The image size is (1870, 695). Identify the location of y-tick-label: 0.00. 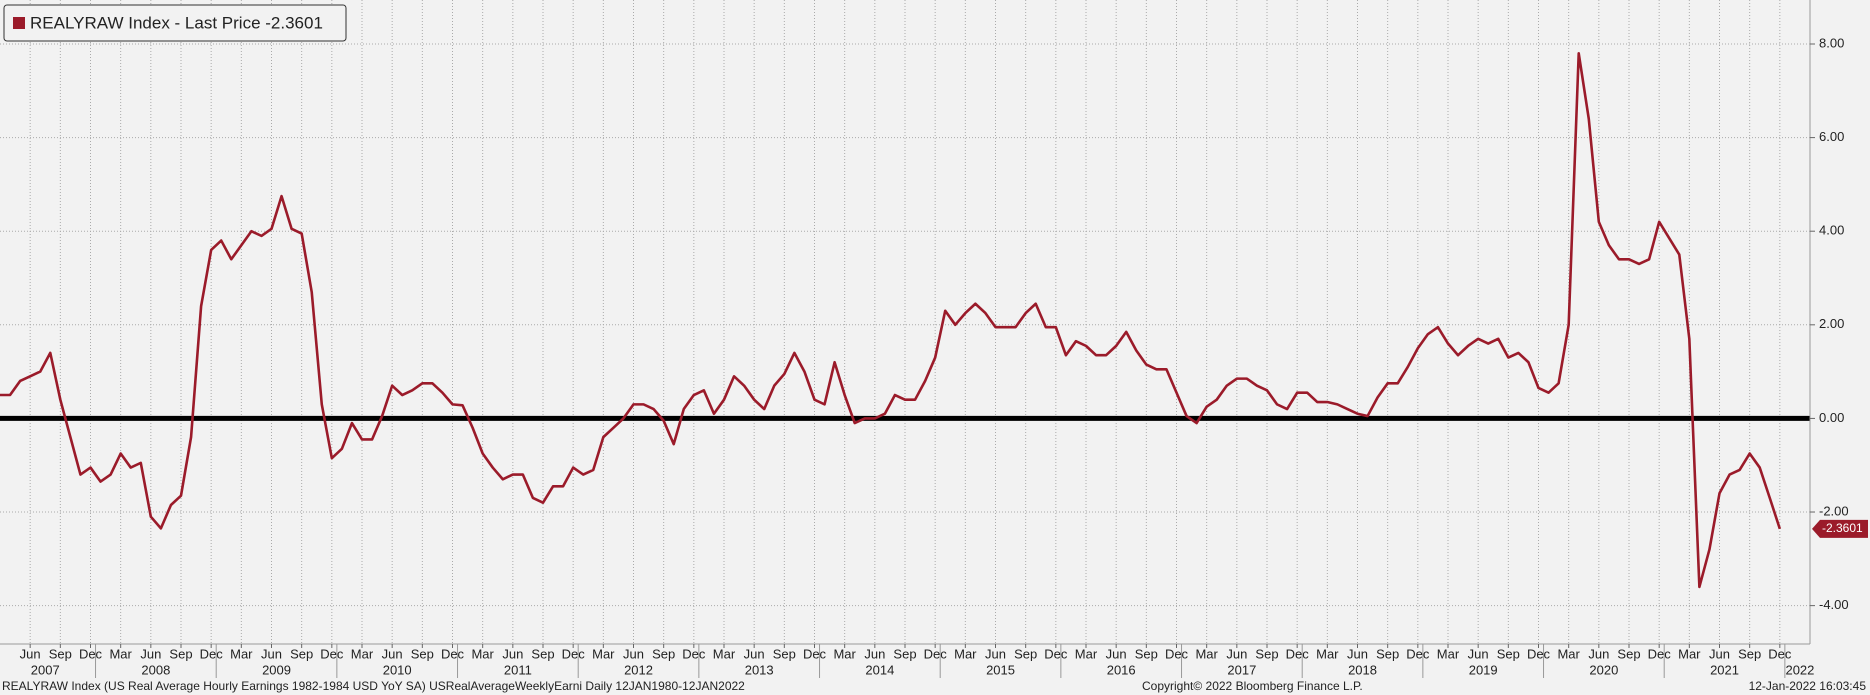
(1831, 417).